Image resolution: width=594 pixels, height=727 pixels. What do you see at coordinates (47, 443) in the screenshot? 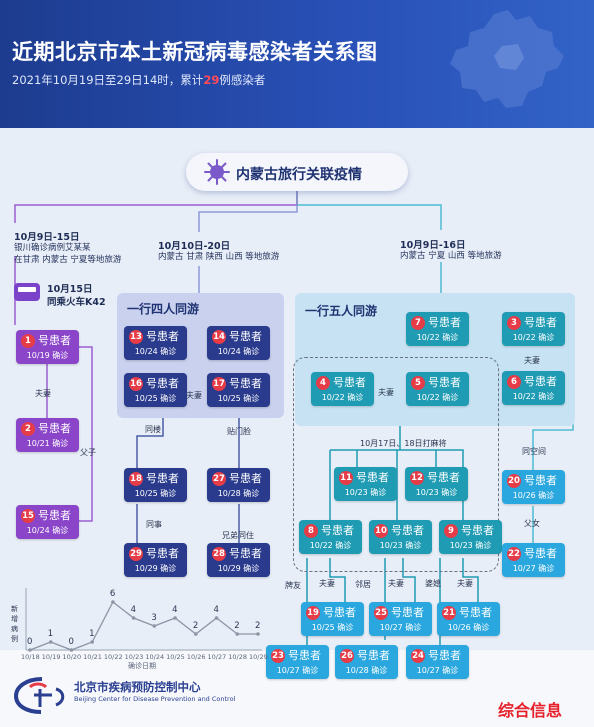
I see `patient-confirm-date: 10/21 确诊` at bounding box center [47, 443].